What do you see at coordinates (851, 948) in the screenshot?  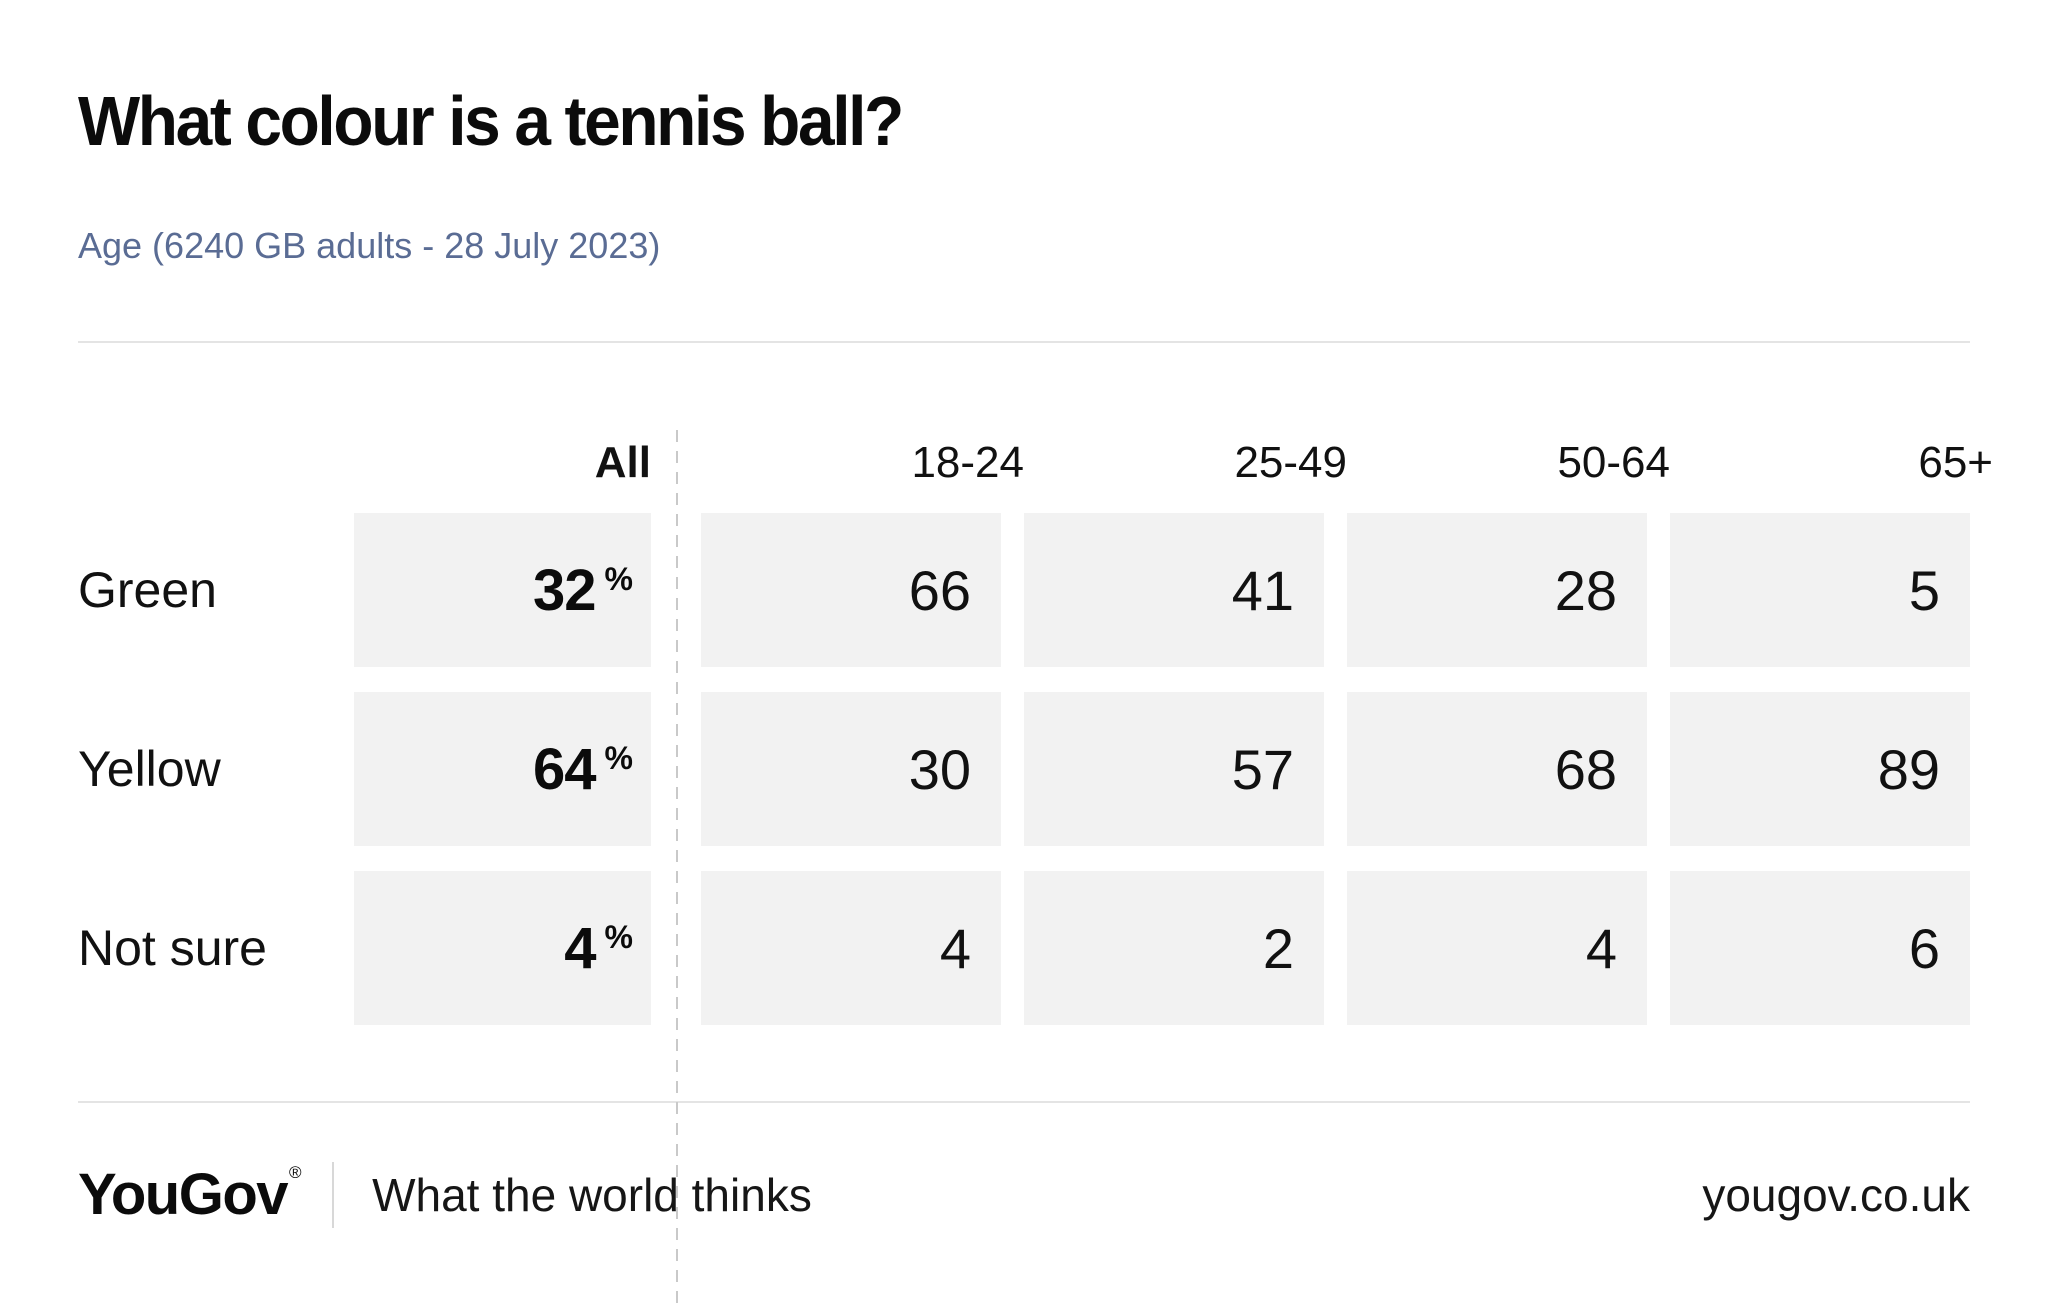 I see `cell-not-sure-18-24: 4` at bounding box center [851, 948].